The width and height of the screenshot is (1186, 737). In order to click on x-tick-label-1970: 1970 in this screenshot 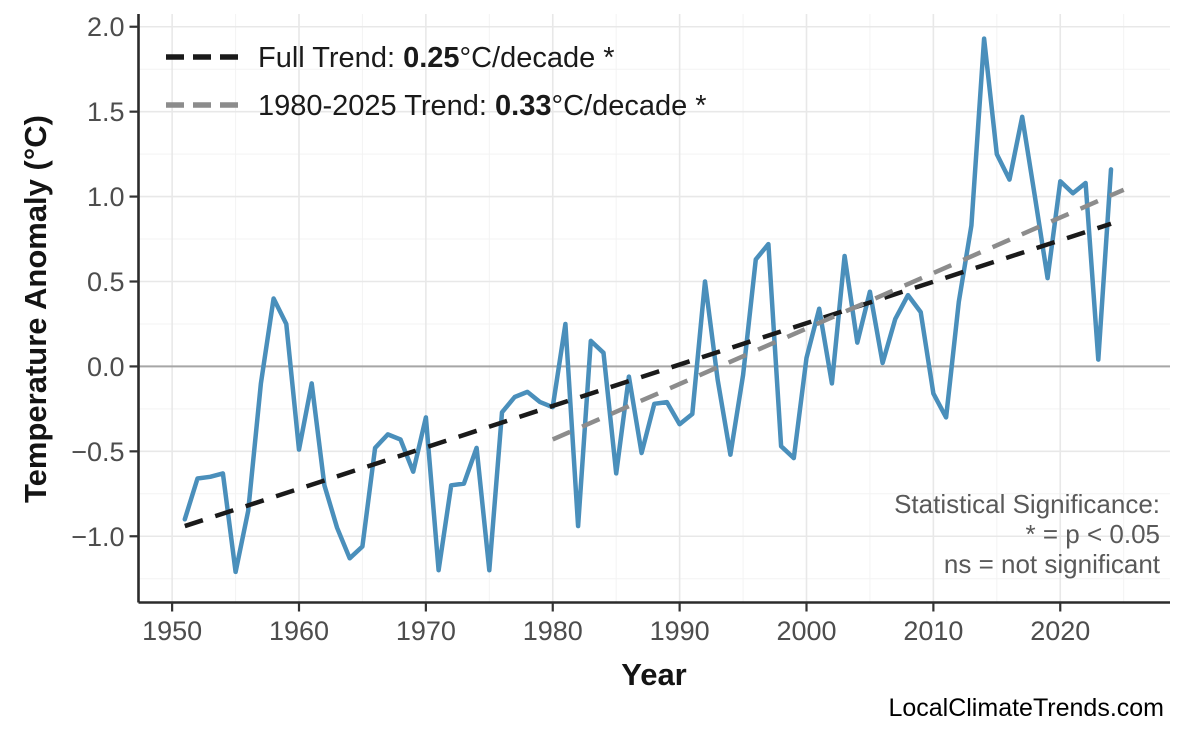, I will do `click(426, 631)`.